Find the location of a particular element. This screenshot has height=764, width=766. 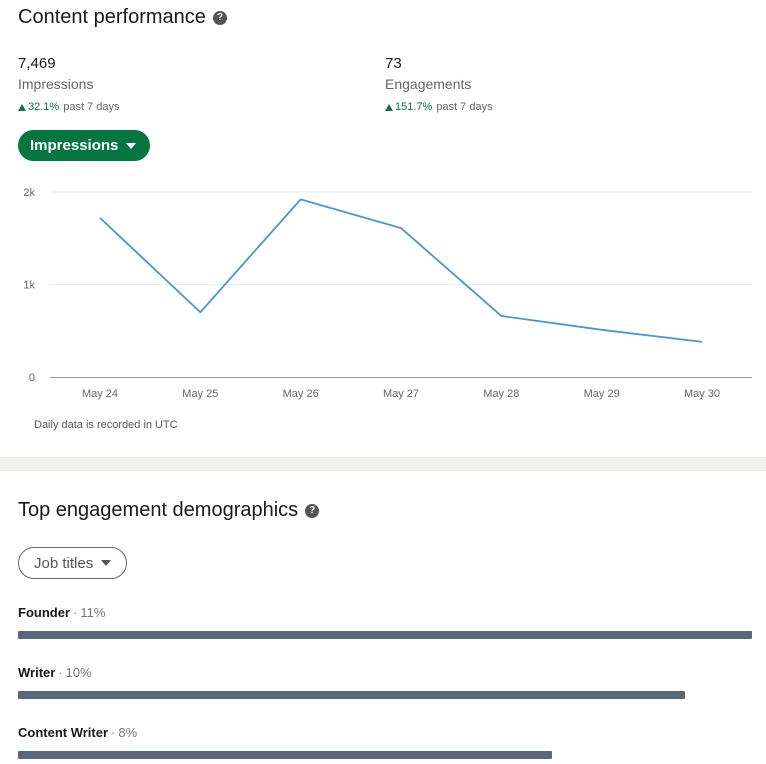

x-tick-label: May 26 is located at coordinates (301, 394).